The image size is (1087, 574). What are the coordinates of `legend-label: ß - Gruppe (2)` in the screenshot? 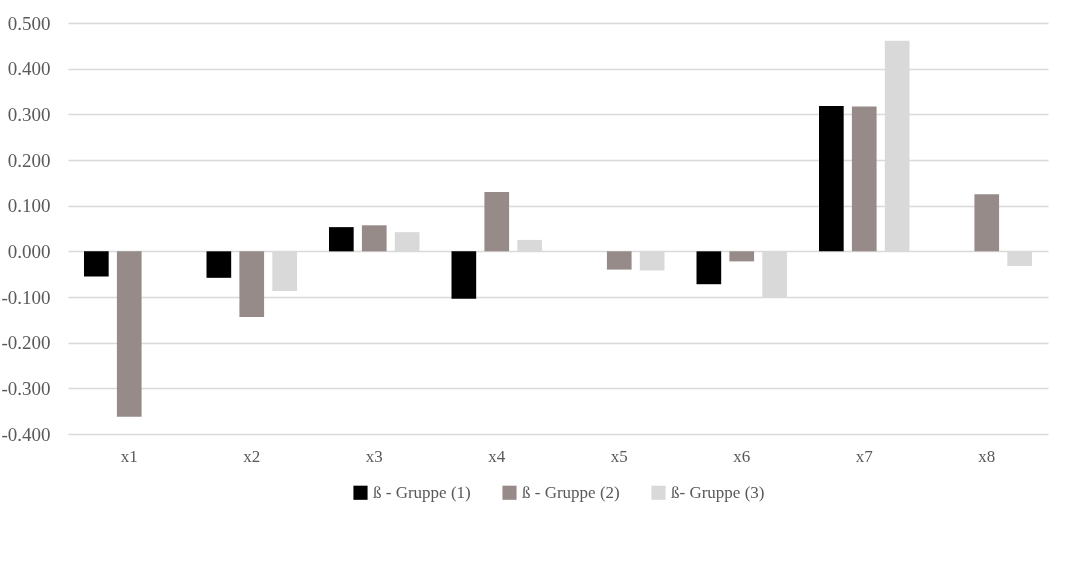 It's located at (571, 492).